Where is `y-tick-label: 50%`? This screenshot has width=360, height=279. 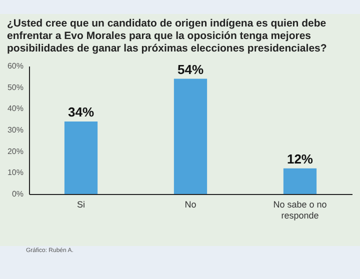 y-tick-label: 50% is located at coordinates (15, 87).